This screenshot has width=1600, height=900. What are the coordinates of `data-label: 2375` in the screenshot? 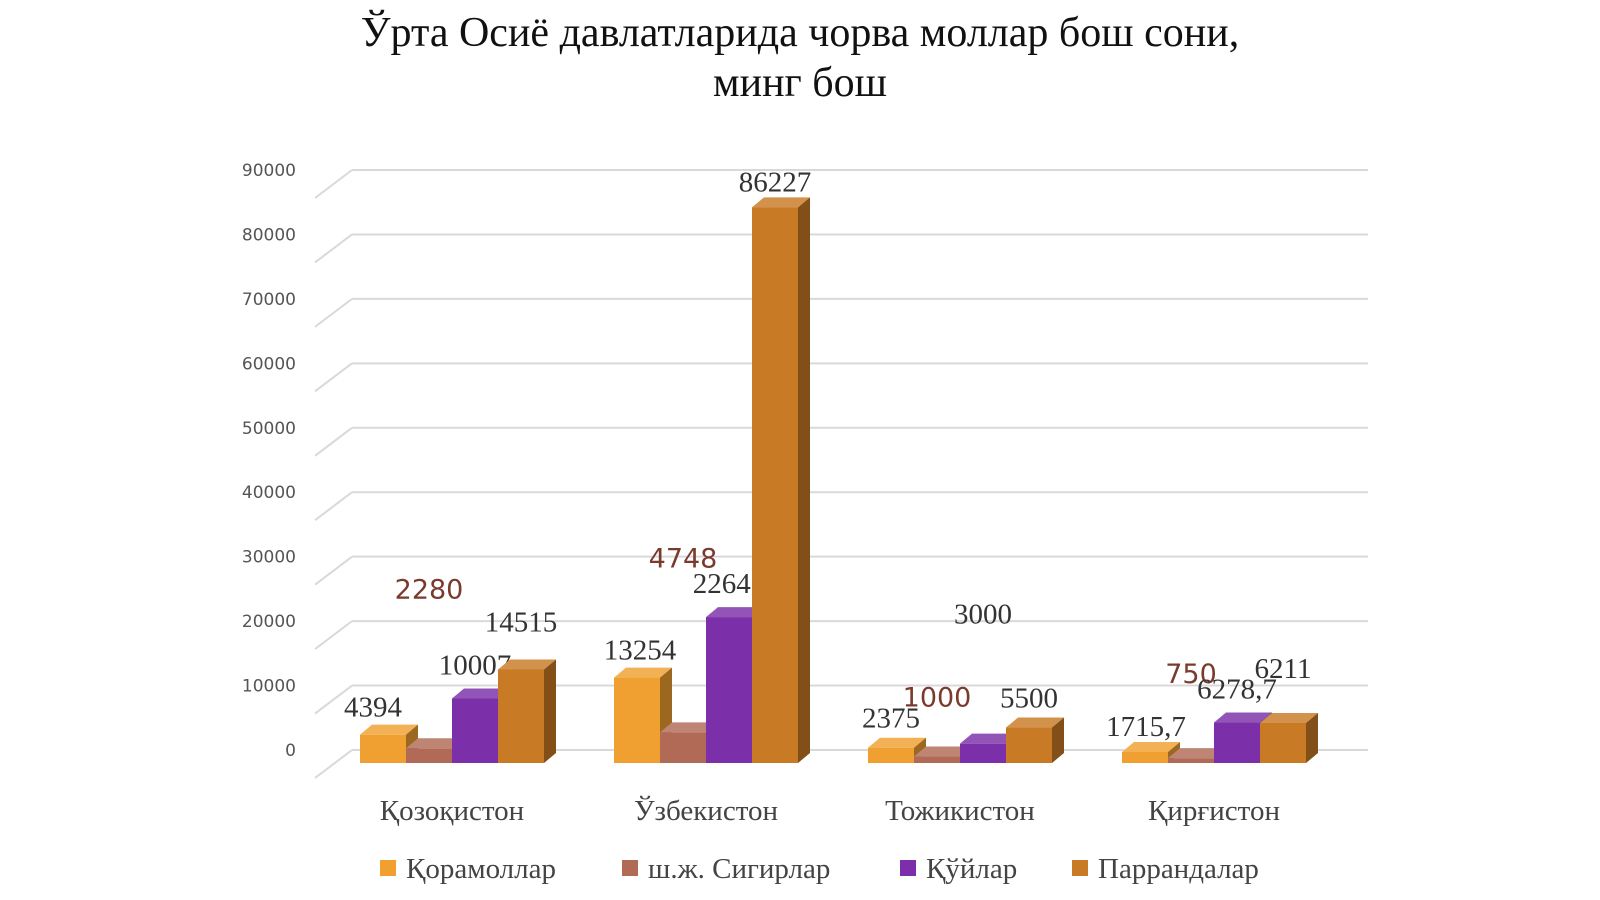 It's located at (891, 719).